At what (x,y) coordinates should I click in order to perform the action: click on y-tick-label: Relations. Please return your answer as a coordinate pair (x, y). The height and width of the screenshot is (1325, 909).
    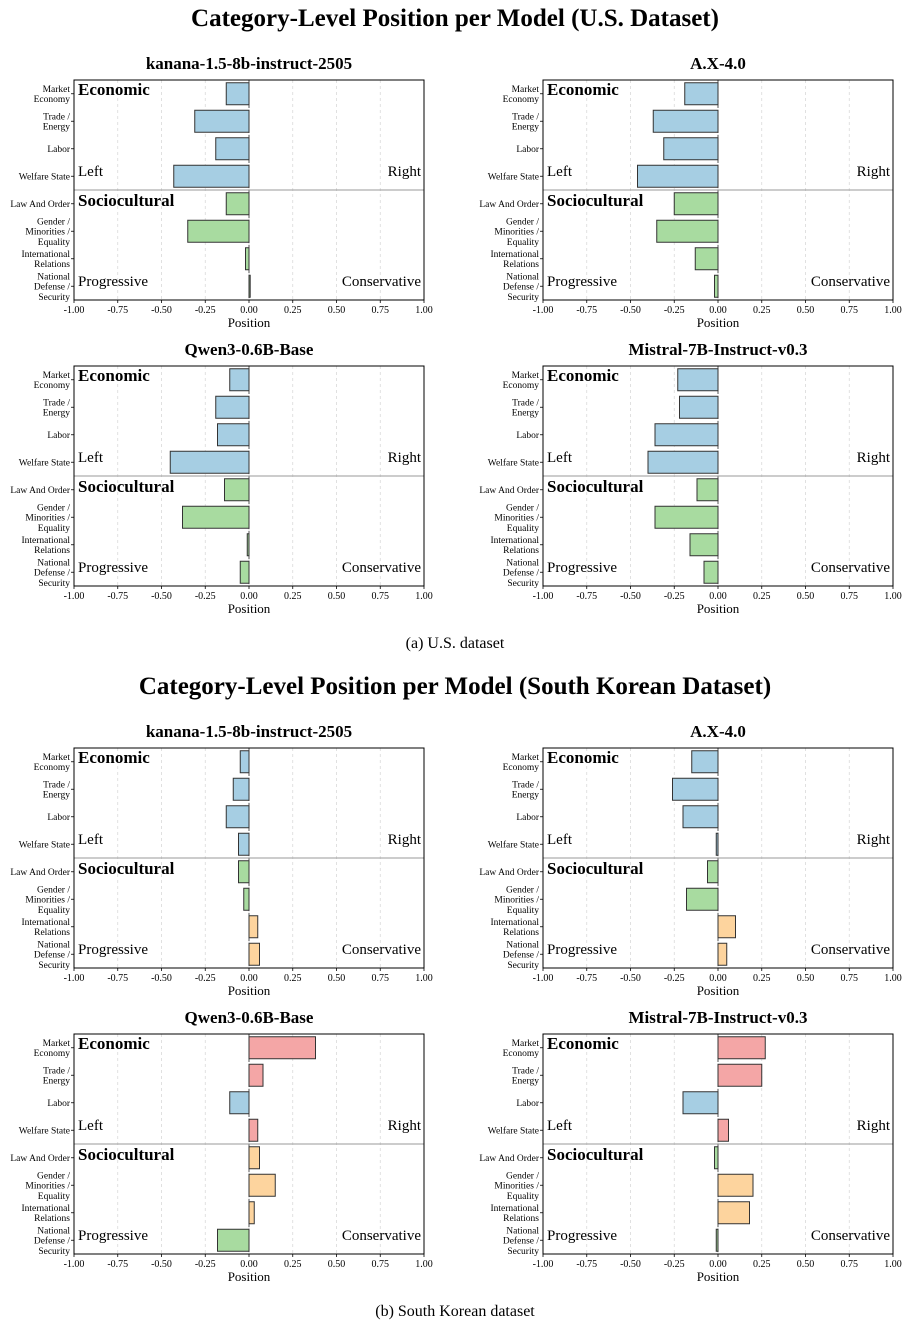
    Looking at the image, I should click on (521, 265).